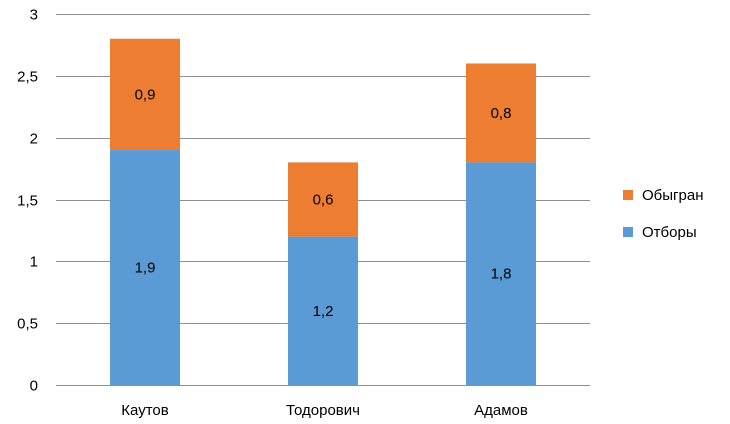  I want to click on data-label: 1,8, so click(501, 274).